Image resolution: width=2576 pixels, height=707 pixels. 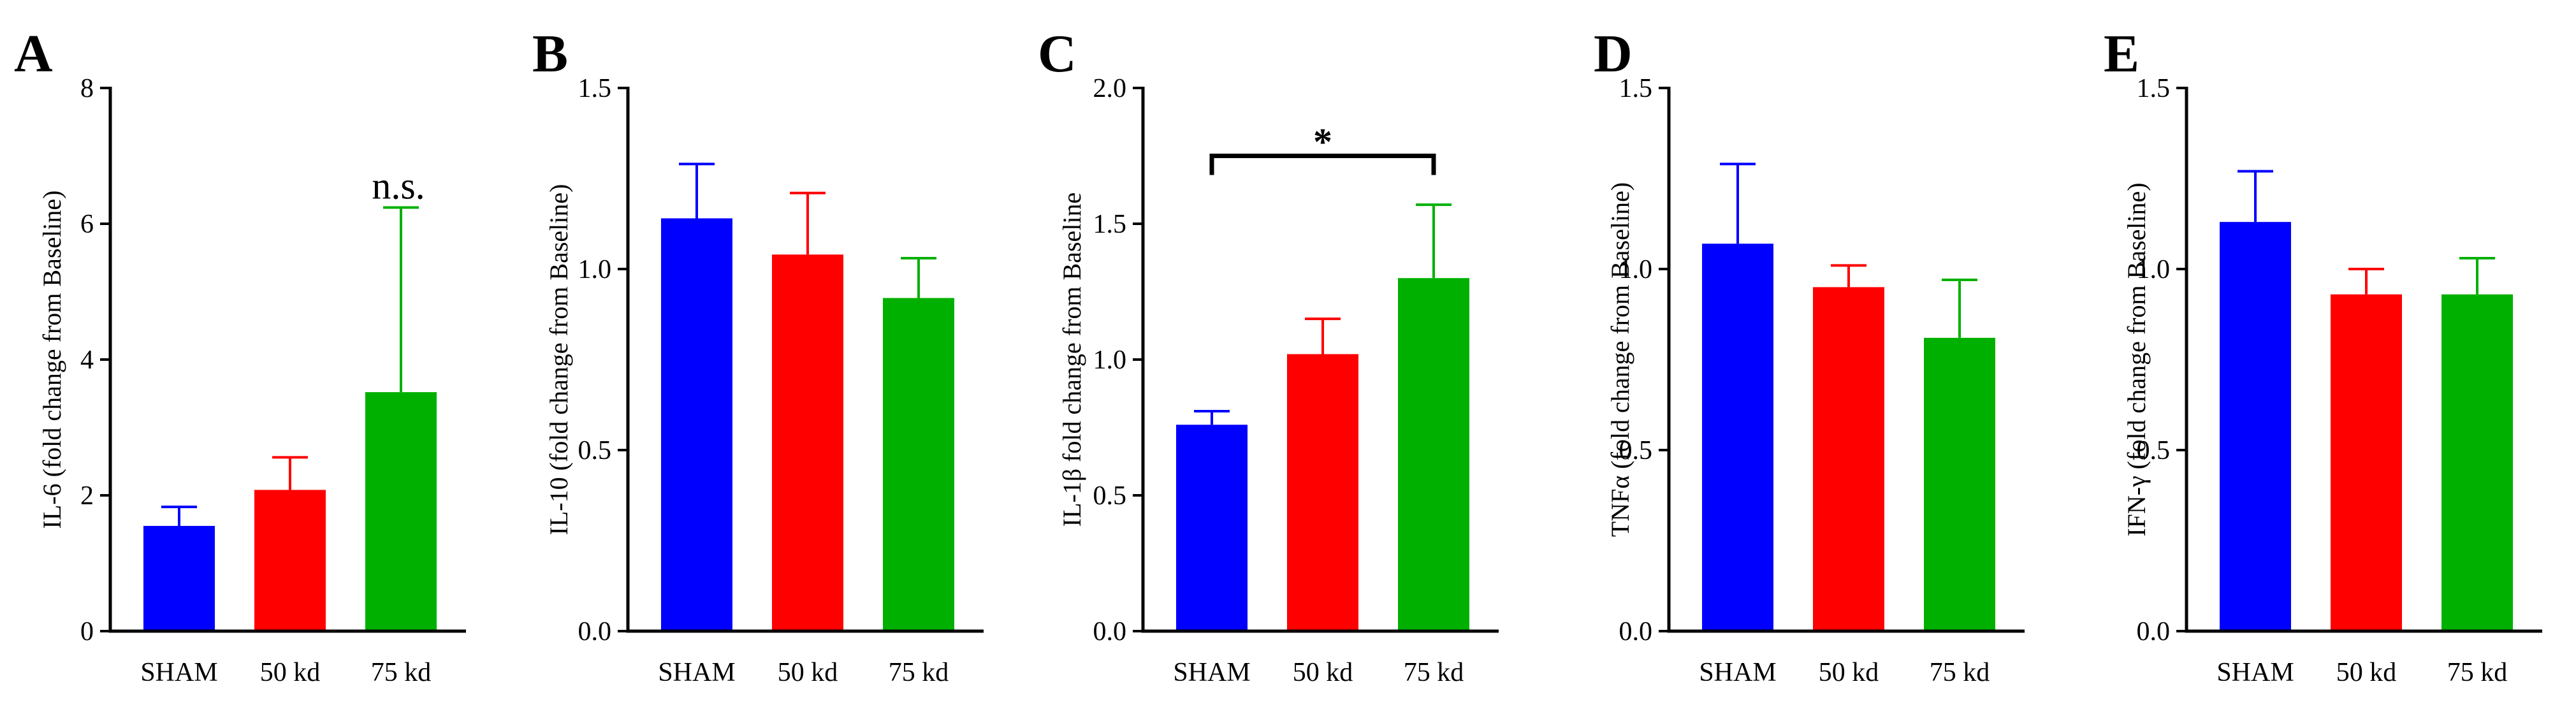 I want to click on panel-letter: B, so click(x=550, y=54).